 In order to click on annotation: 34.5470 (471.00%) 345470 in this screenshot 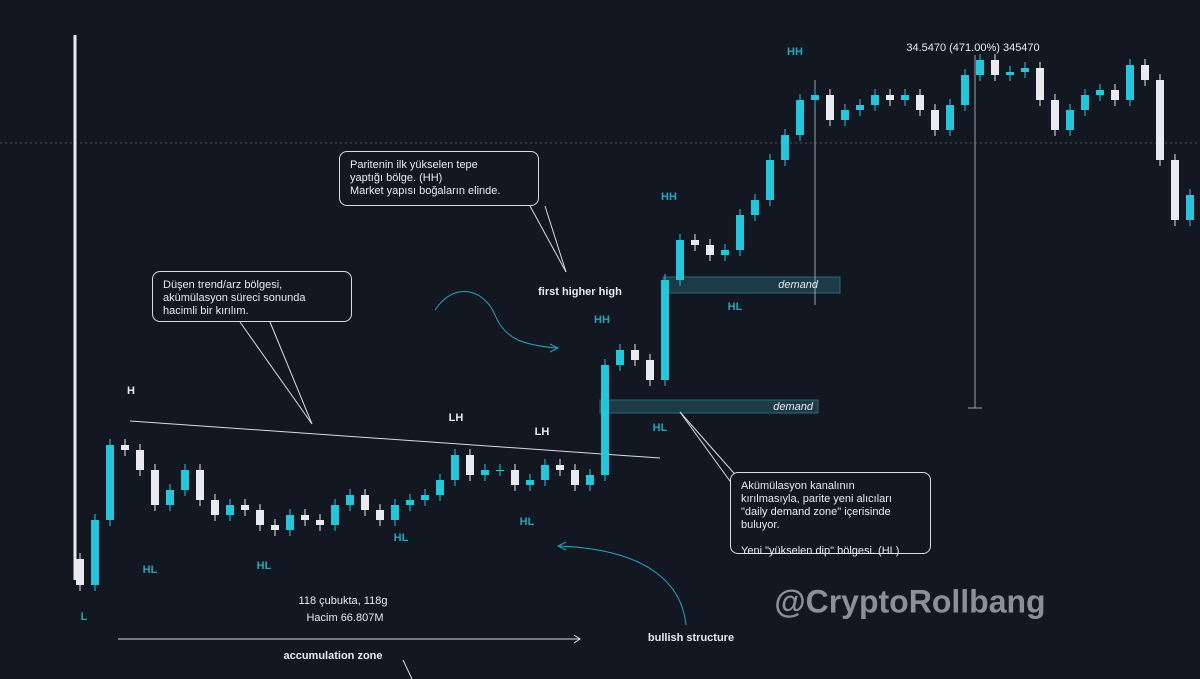, I will do `click(972, 48)`.